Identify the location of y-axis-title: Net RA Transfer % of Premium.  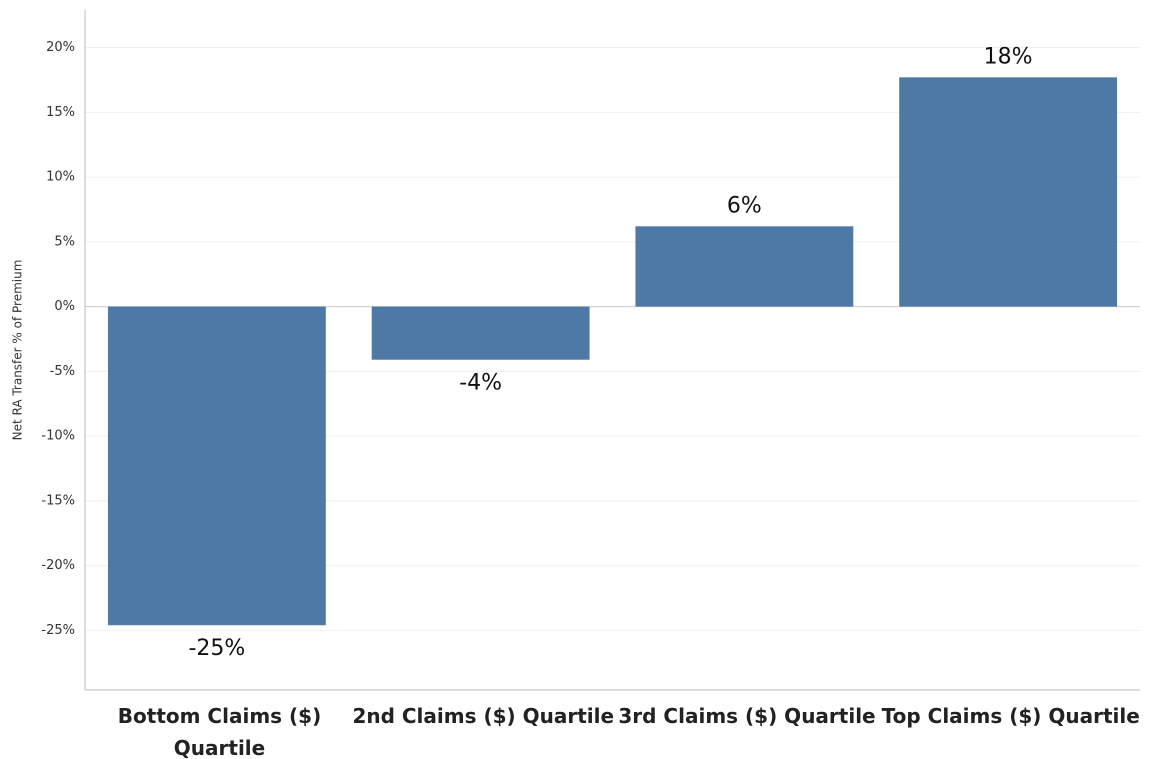
(18, 350).